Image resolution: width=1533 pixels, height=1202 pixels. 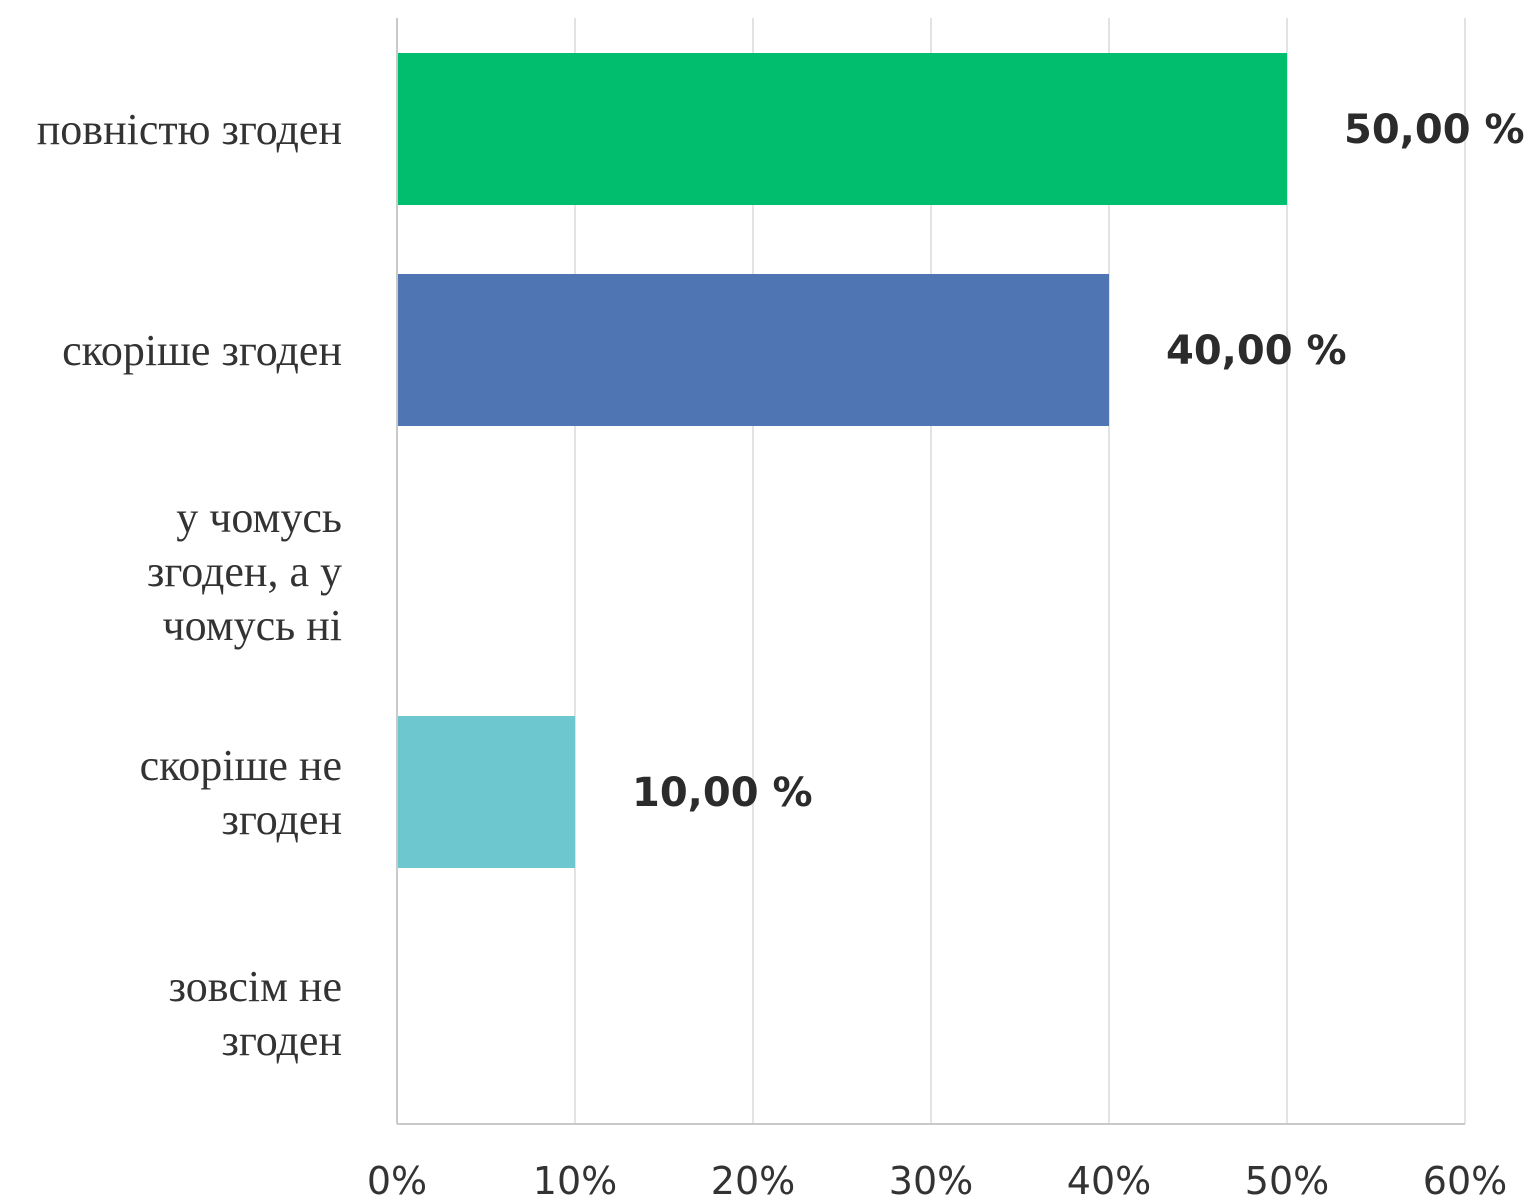 I want to click on x-tick-label-50: 50%, so click(x=1287, y=1180).